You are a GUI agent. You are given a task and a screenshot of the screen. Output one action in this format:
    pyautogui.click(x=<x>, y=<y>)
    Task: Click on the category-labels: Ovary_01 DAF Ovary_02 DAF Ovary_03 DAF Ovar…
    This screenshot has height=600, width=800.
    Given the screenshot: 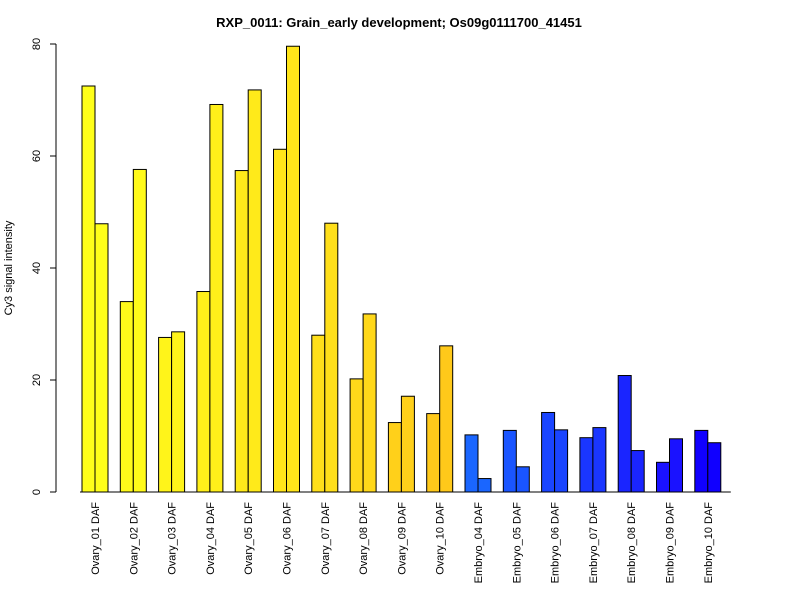 What is the action you would take?
    pyautogui.click(x=402, y=543)
    